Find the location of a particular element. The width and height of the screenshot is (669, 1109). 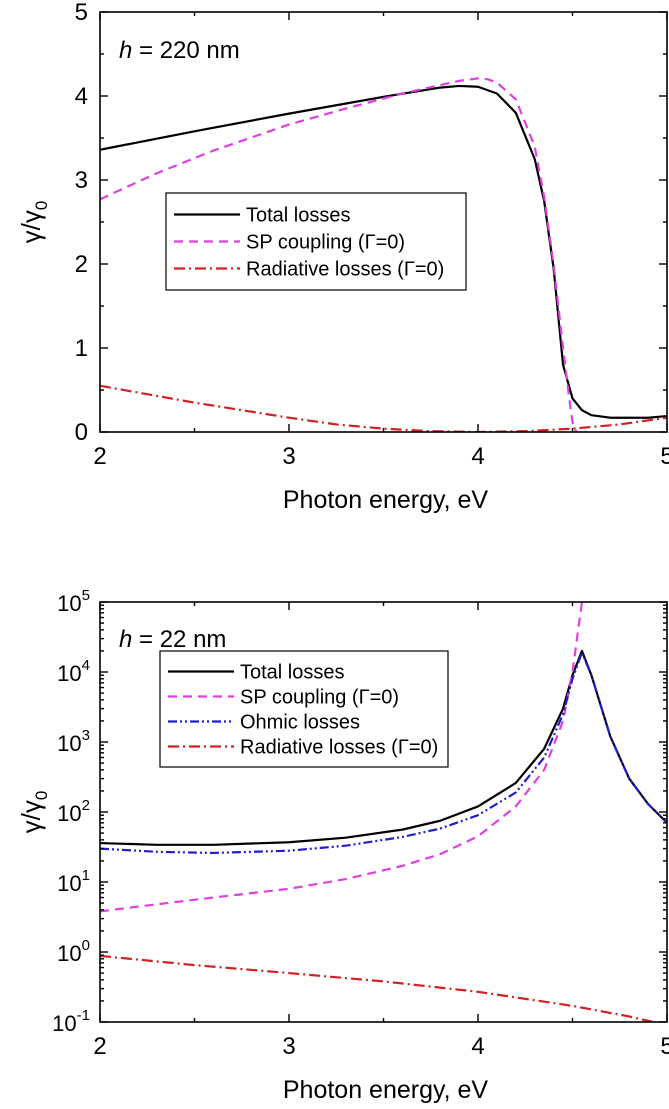

y-tick-label: 10¹ is located at coordinates (73, 881).